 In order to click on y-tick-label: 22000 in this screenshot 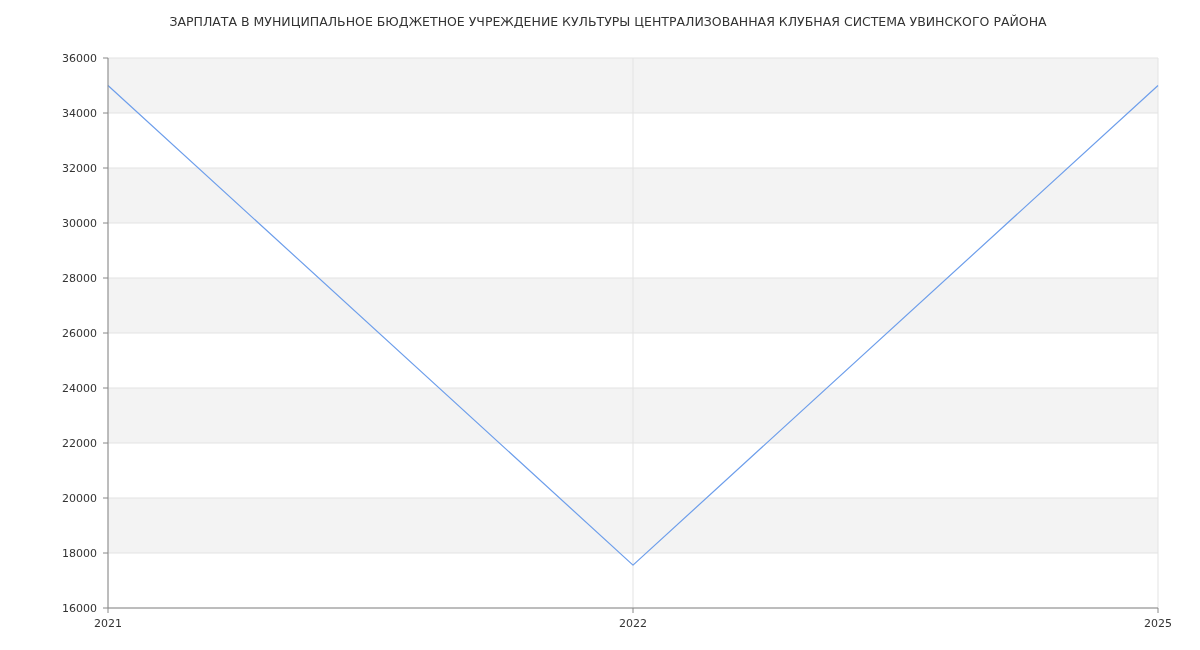, I will do `click(79, 443)`.